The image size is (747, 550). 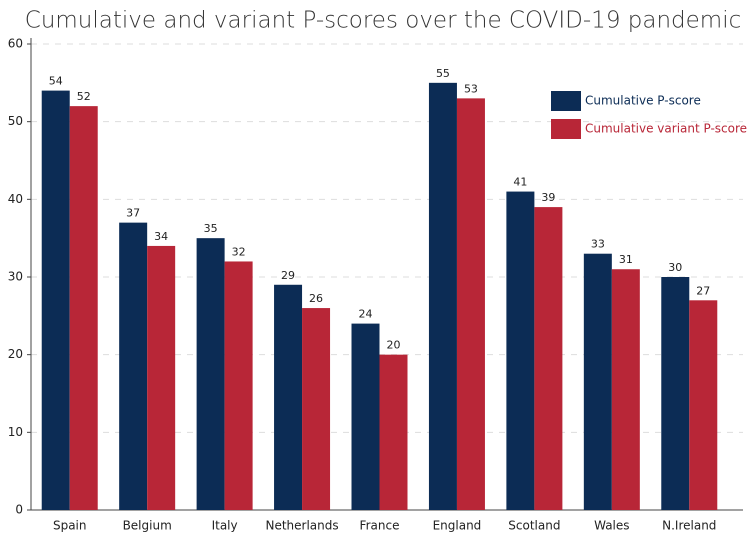 What do you see at coordinates (147, 526) in the screenshot?
I see `x-tick-label: Belgium` at bounding box center [147, 526].